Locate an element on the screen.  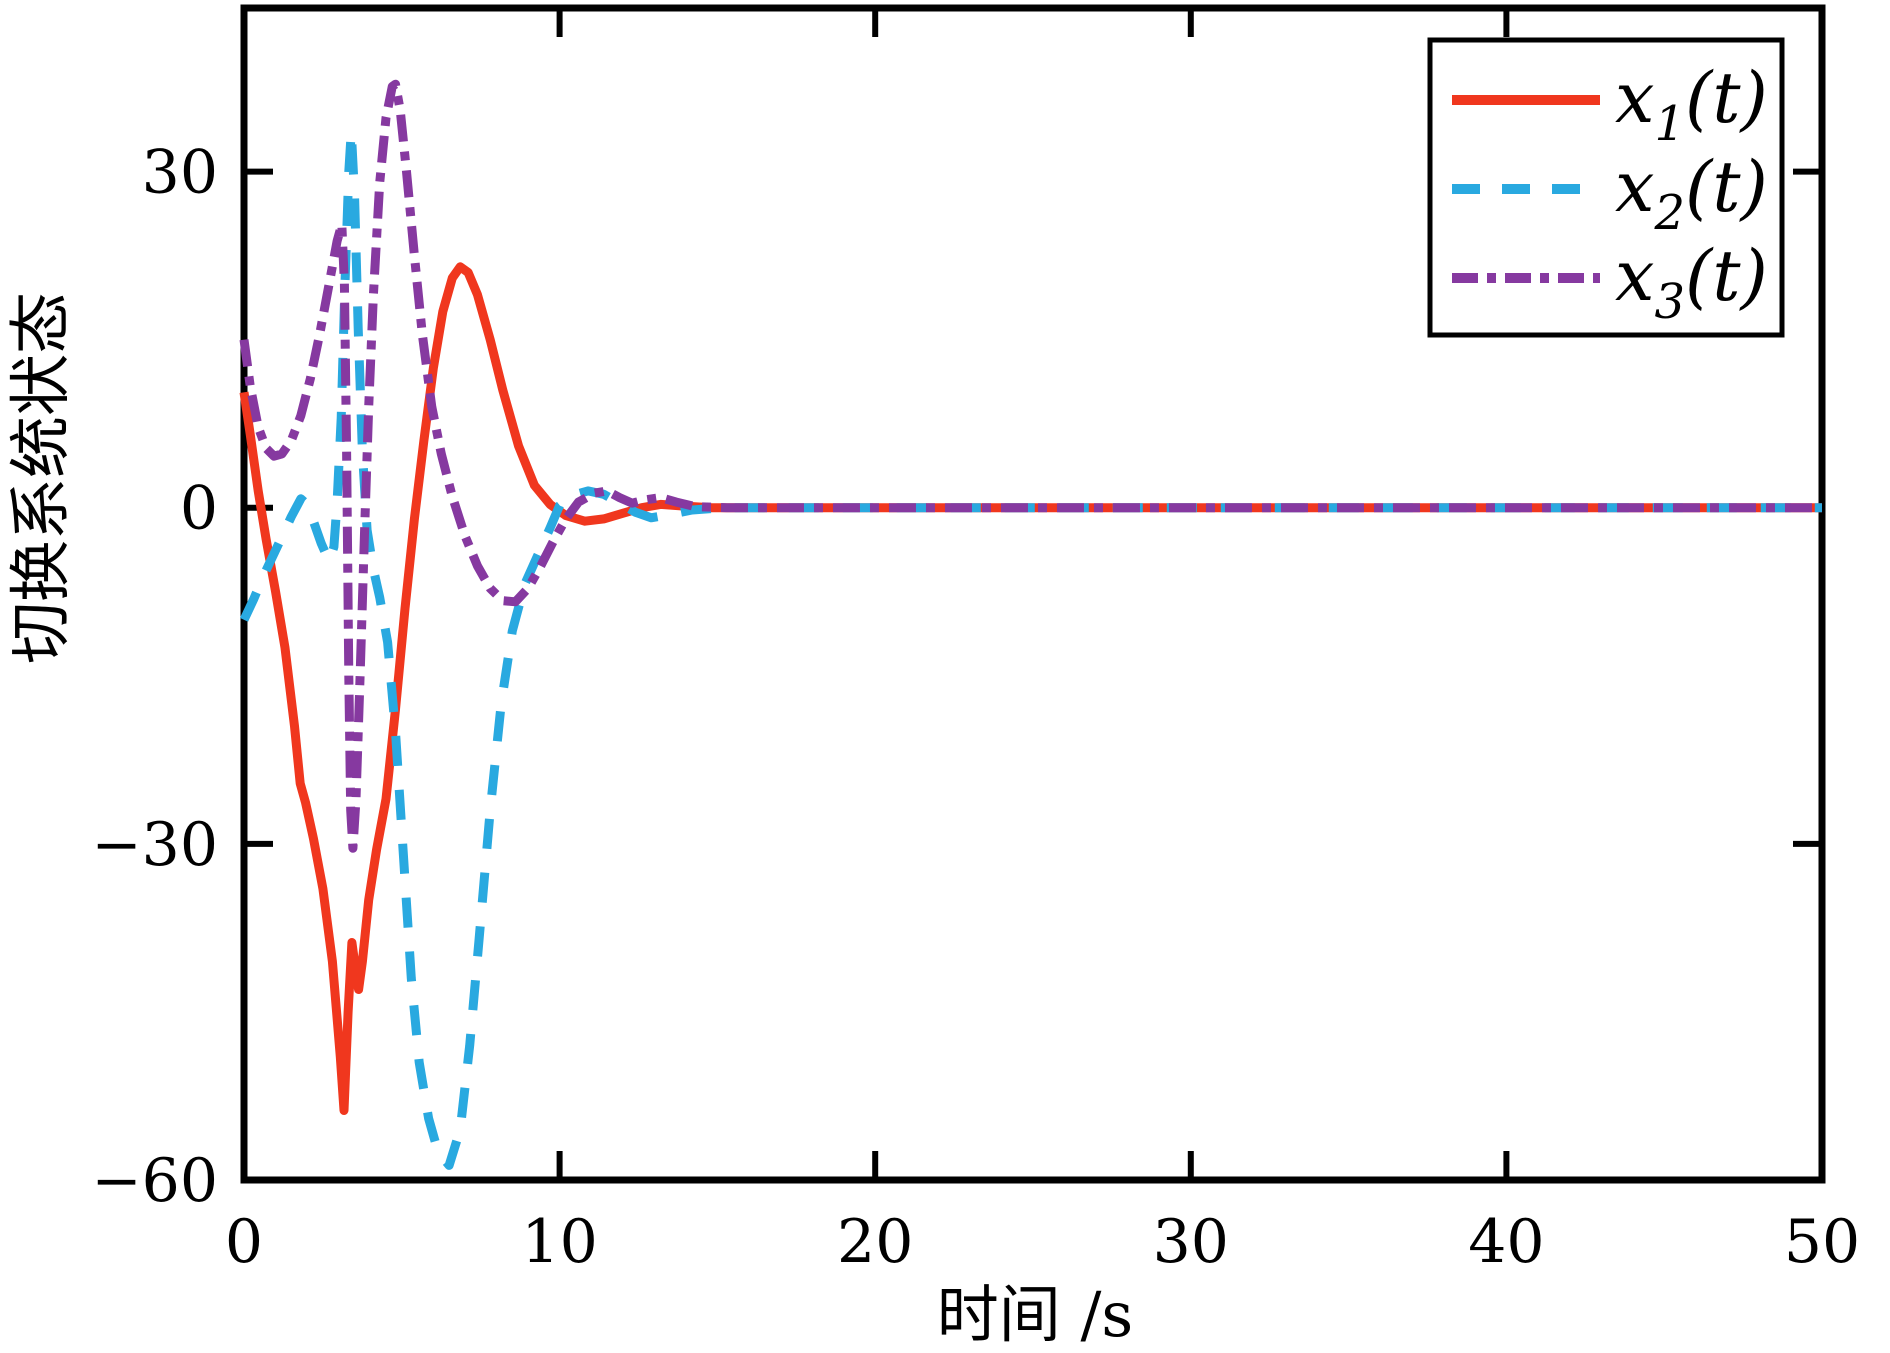
legend-x2-args: (t) is located at coordinates (1726, 187).